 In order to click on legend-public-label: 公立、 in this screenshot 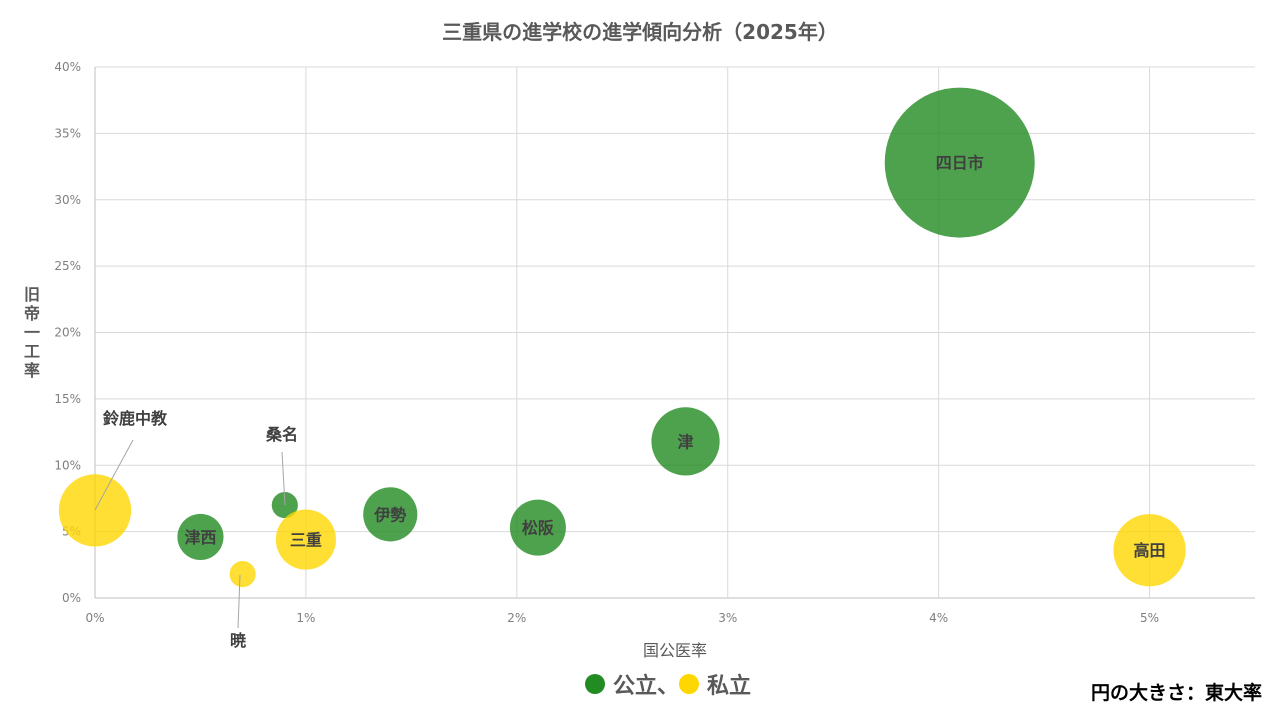, I will do `click(646, 686)`.